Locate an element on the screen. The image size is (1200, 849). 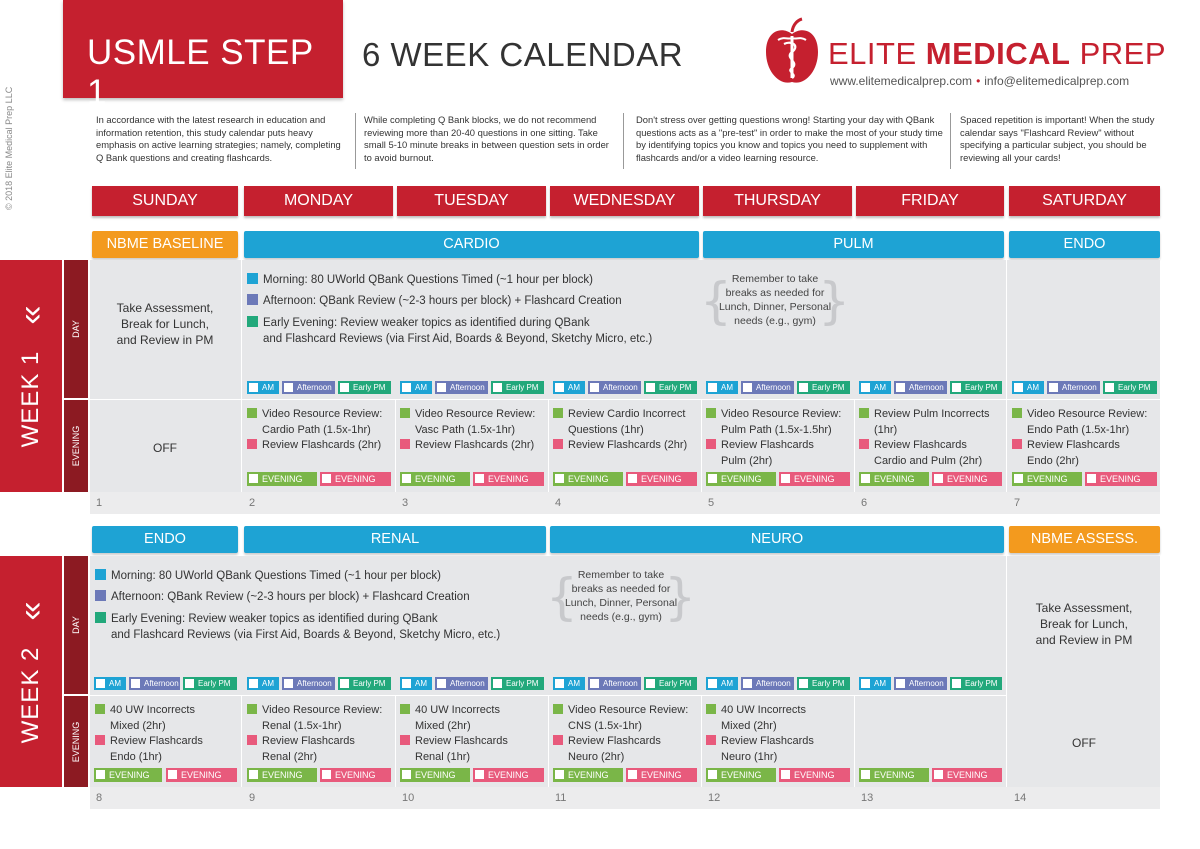
topic-nbme-baseline: NBME BASELINE is located at coordinates (165, 244).